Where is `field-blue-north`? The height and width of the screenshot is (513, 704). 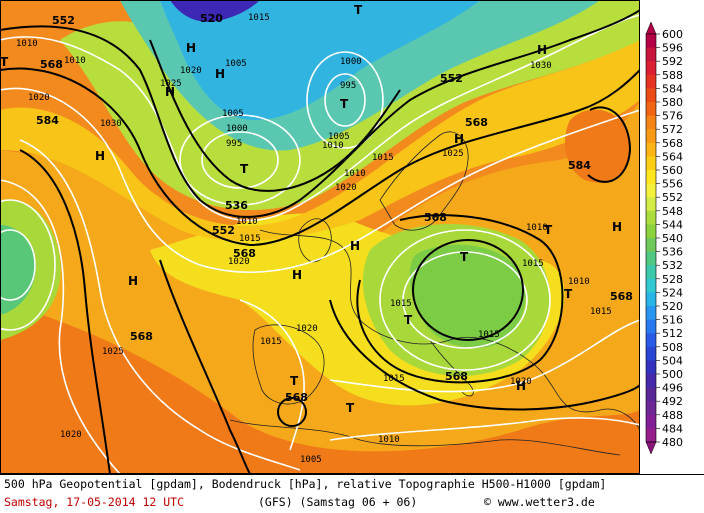 field-blue-north is located at coordinates (320, 60).